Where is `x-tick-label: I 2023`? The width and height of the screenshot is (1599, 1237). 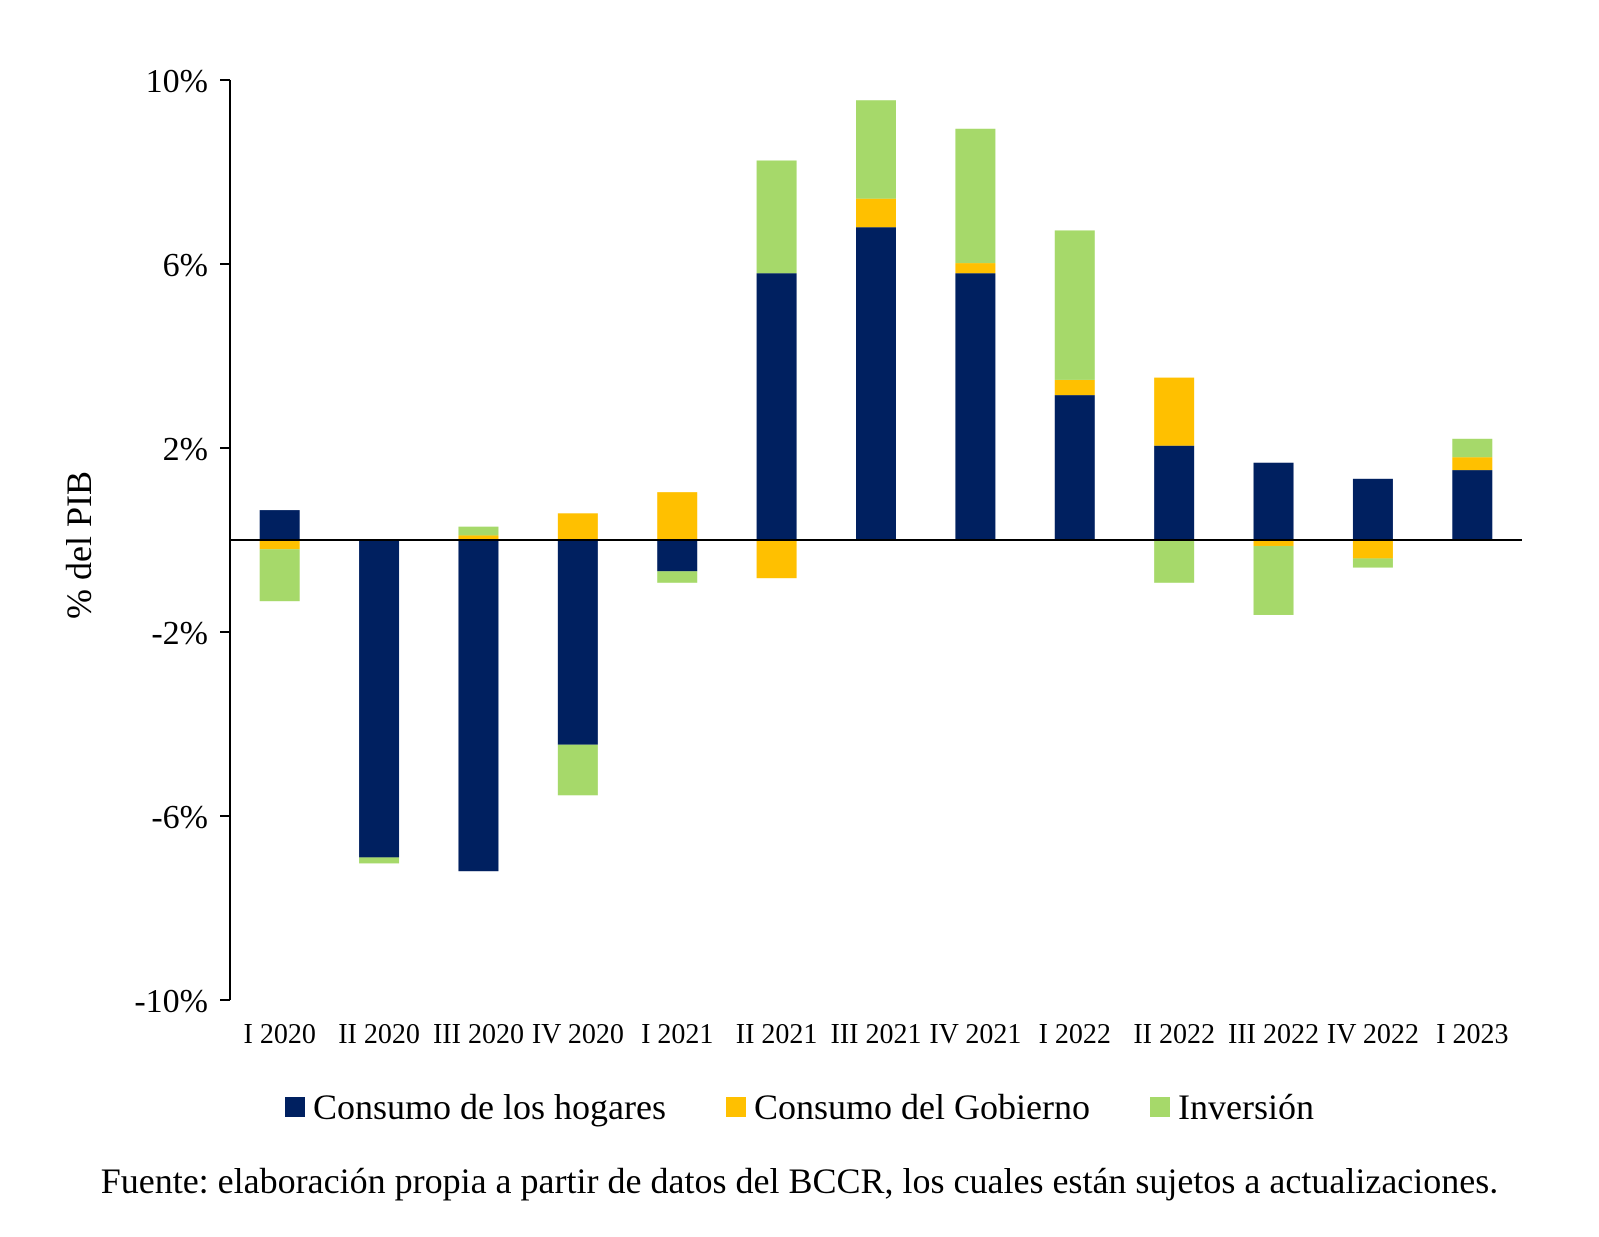 x-tick-label: I 2023 is located at coordinates (1472, 1034).